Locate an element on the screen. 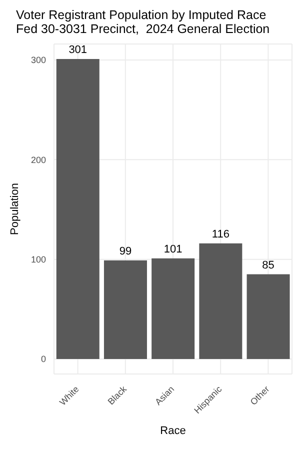 The height and width of the screenshot is (450, 300). y-tick-label: 200 is located at coordinates (38, 159).